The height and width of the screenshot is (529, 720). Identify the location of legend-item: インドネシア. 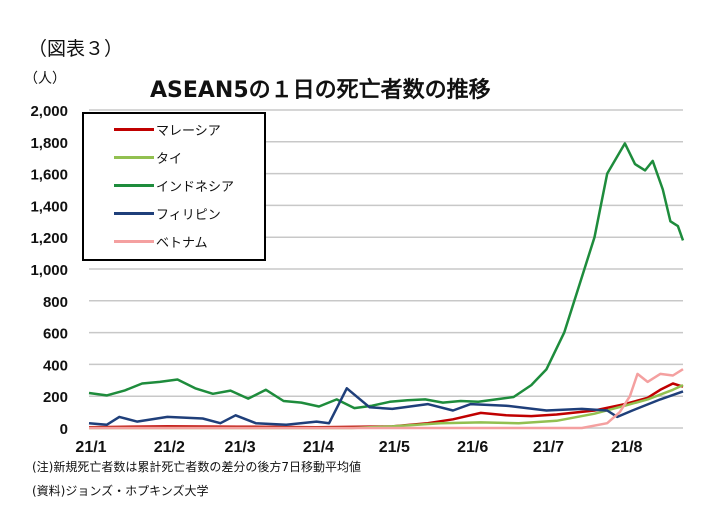
(174, 185).